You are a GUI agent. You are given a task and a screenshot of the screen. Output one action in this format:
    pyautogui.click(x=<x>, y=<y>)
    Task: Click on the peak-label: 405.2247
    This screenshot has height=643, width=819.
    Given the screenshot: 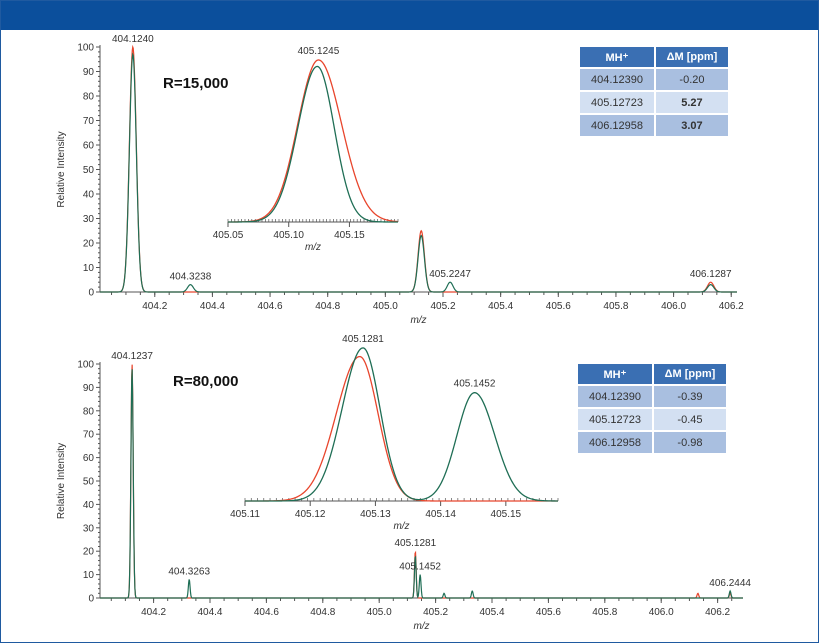 What is the action you would take?
    pyautogui.click(x=450, y=274)
    